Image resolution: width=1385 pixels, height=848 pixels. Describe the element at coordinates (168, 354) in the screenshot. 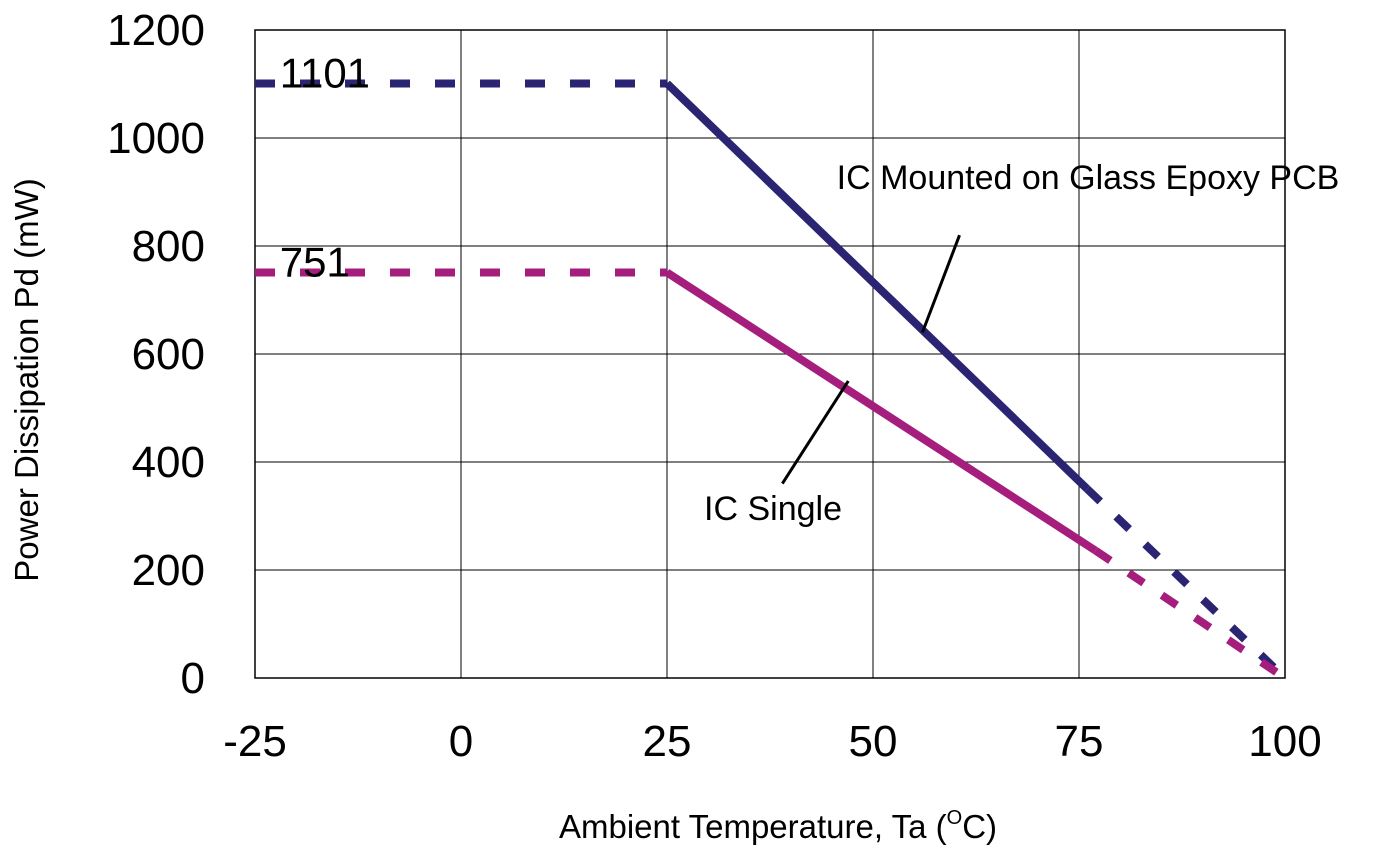

I see `y-tick-label: 600` at that location.